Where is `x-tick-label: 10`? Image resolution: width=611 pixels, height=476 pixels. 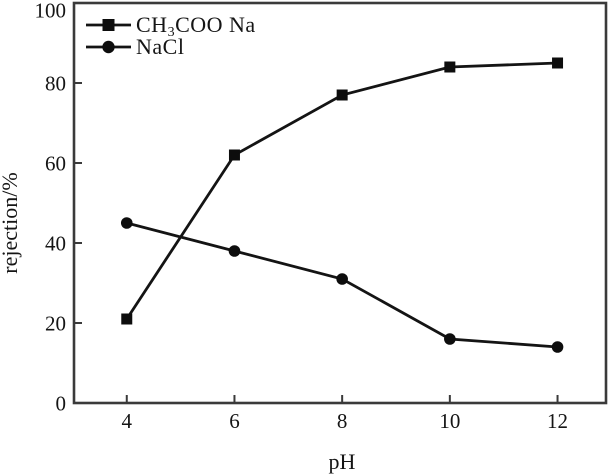 x-tick-label: 10 is located at coordinates (449, 421).